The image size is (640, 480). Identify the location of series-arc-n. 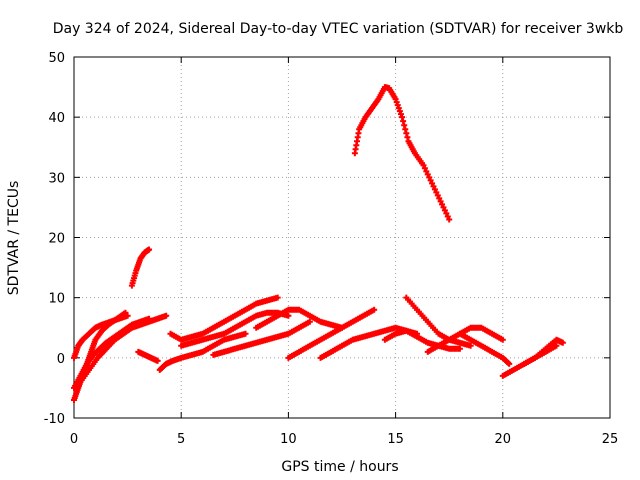
(438, 321).